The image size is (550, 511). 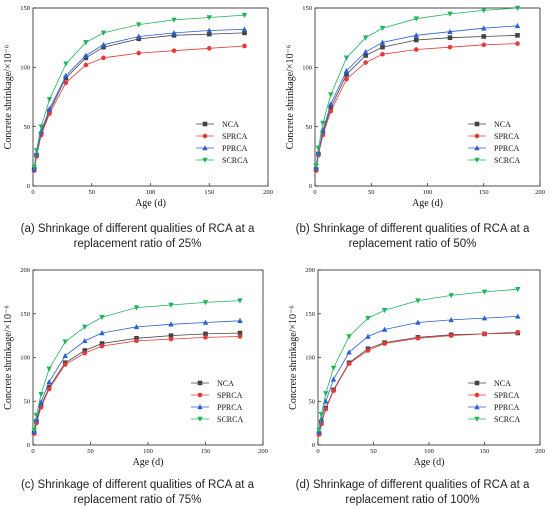 What do you see at coordinates (427, 203) in the screenshot?
I see `x-axis-label: Age (d)` at bounding box center [427, 203].